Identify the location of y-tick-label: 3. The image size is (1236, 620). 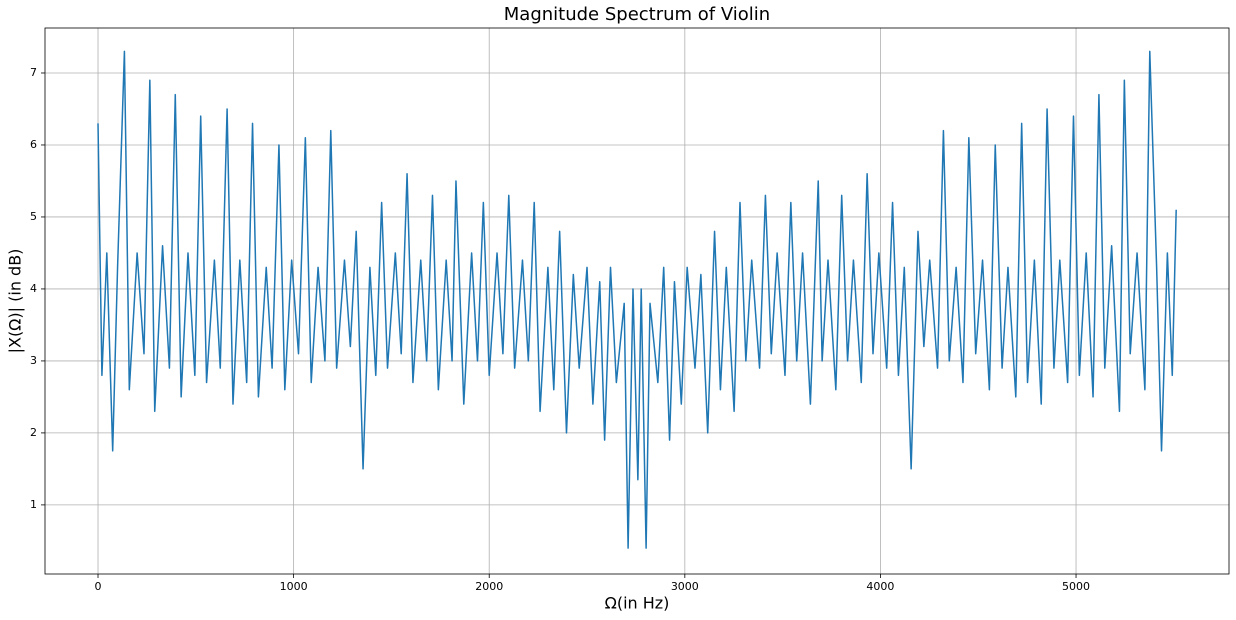
(33, 360).